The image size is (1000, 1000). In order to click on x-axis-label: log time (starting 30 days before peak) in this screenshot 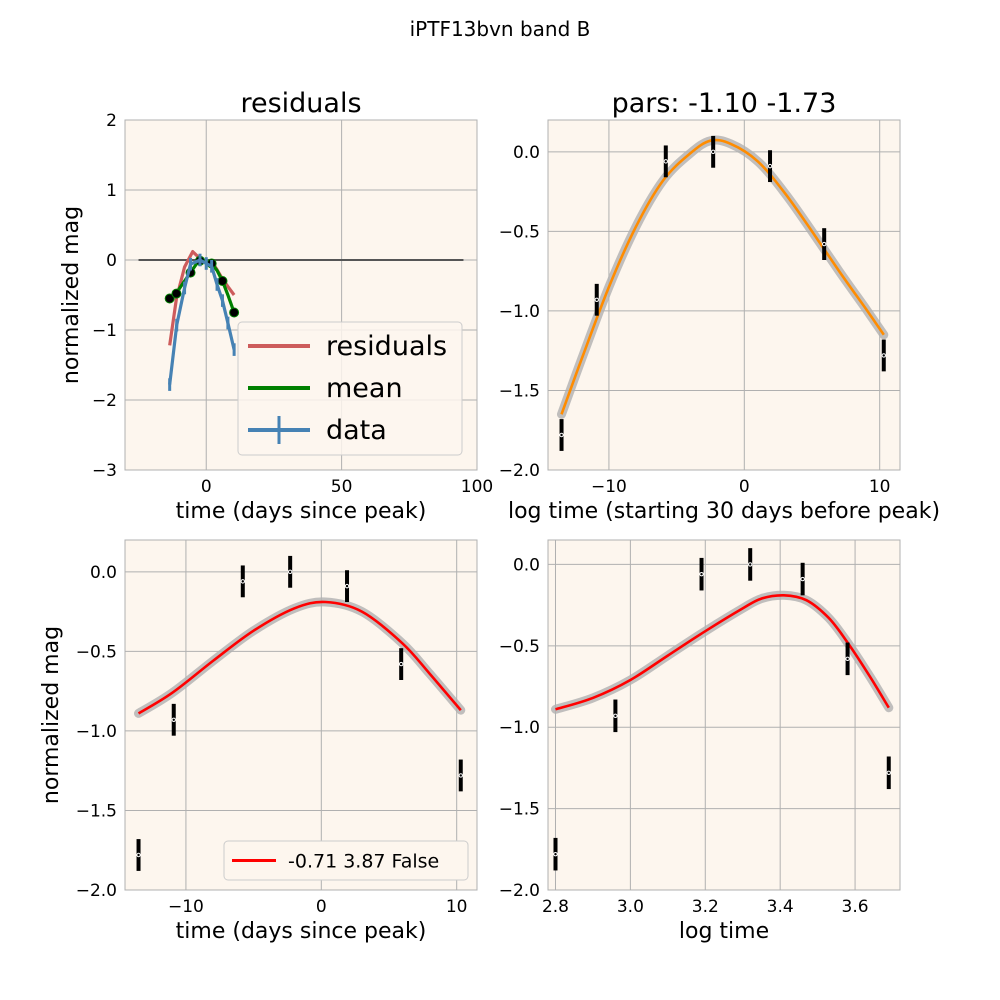, I will do `click(724, 511)`.